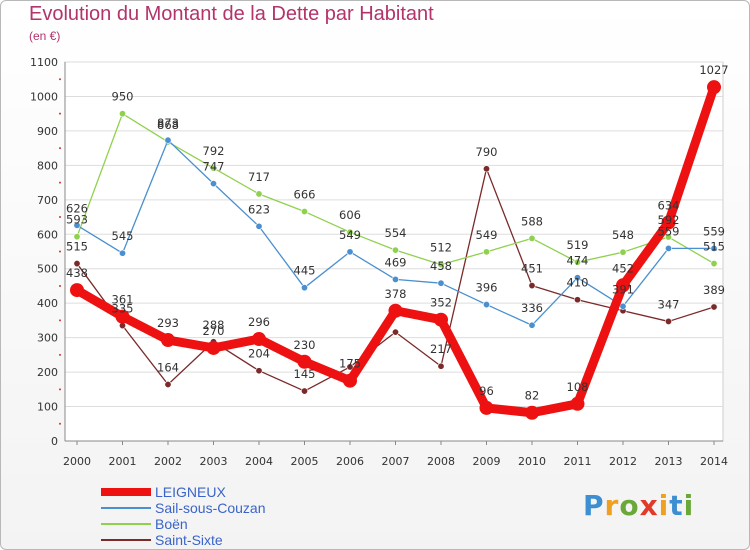 This screenshot has width=750, height=550. I want to click on point-bo-n-2003, so click(214, 168).